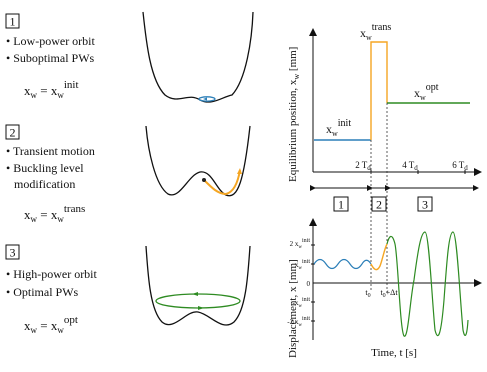 This screenshot has height=372, width=487. I want to click on bottom-tick-label-neg2x: -2 xwinit, so click(298, 322).